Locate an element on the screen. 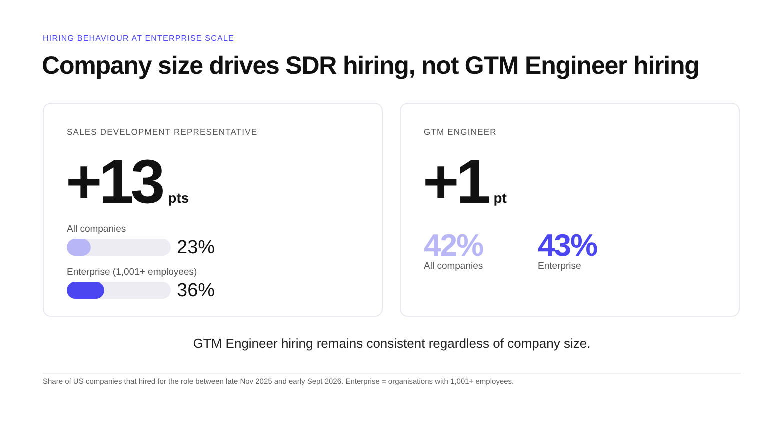  data-label: 23% is located at coordinates (196, 248).